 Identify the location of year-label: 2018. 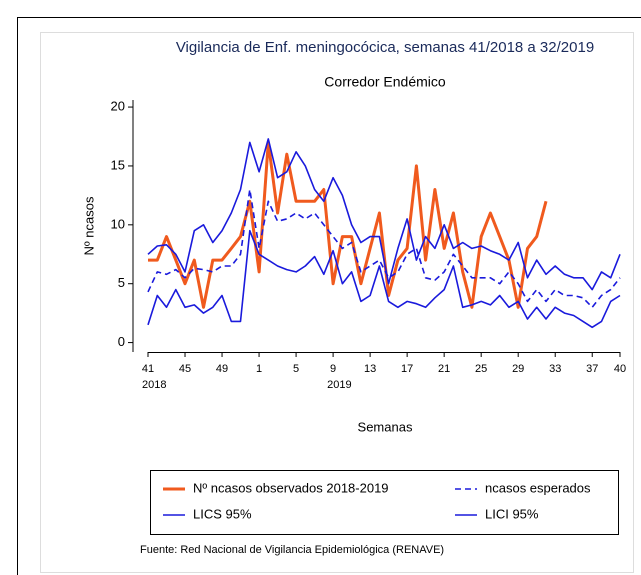
(154, 385).